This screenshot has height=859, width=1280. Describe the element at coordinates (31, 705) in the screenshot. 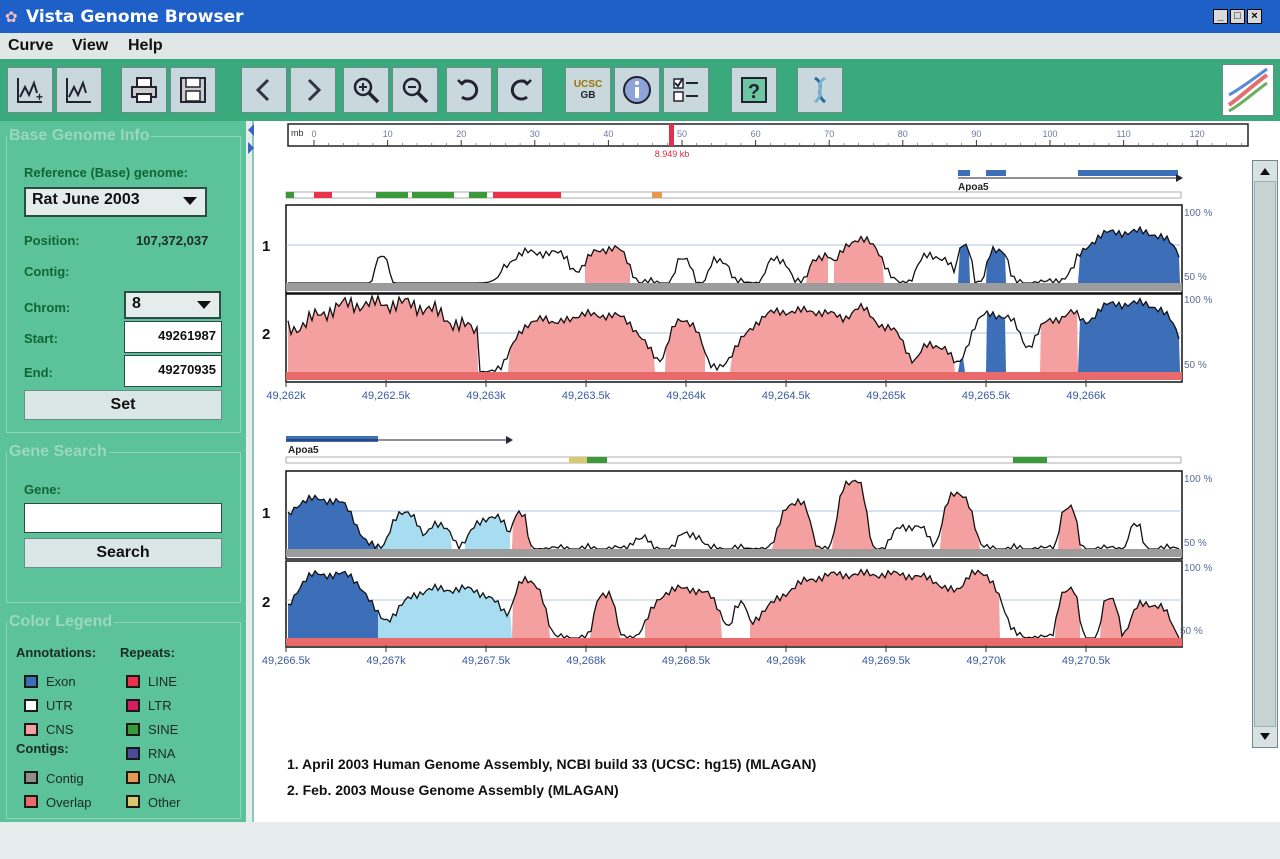

I see `utr-swatch` at that location.